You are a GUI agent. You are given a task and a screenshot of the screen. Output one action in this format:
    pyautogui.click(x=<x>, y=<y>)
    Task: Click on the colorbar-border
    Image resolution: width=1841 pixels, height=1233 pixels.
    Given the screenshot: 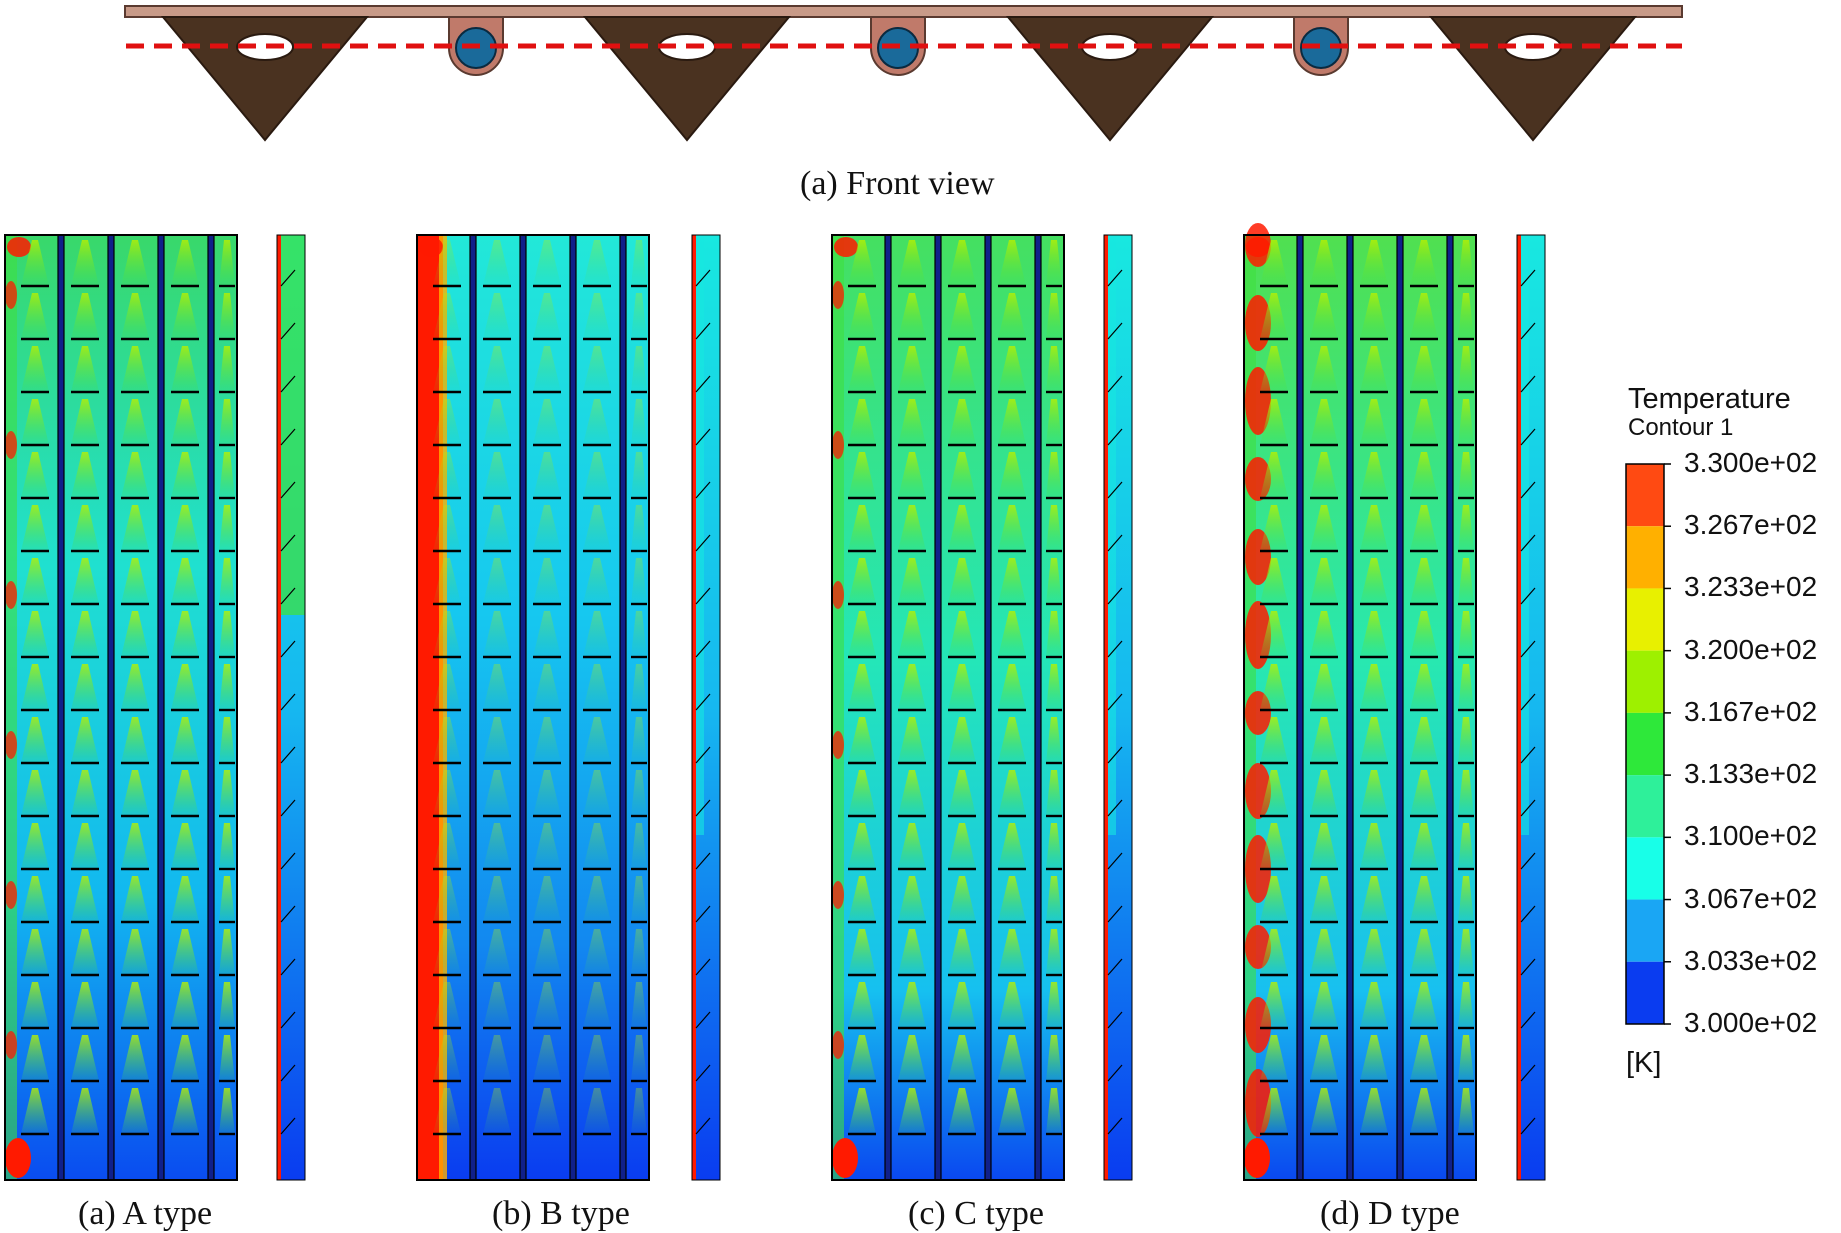 What is the action you would take?
    pyautogui.click(x=1645, y=744)
    